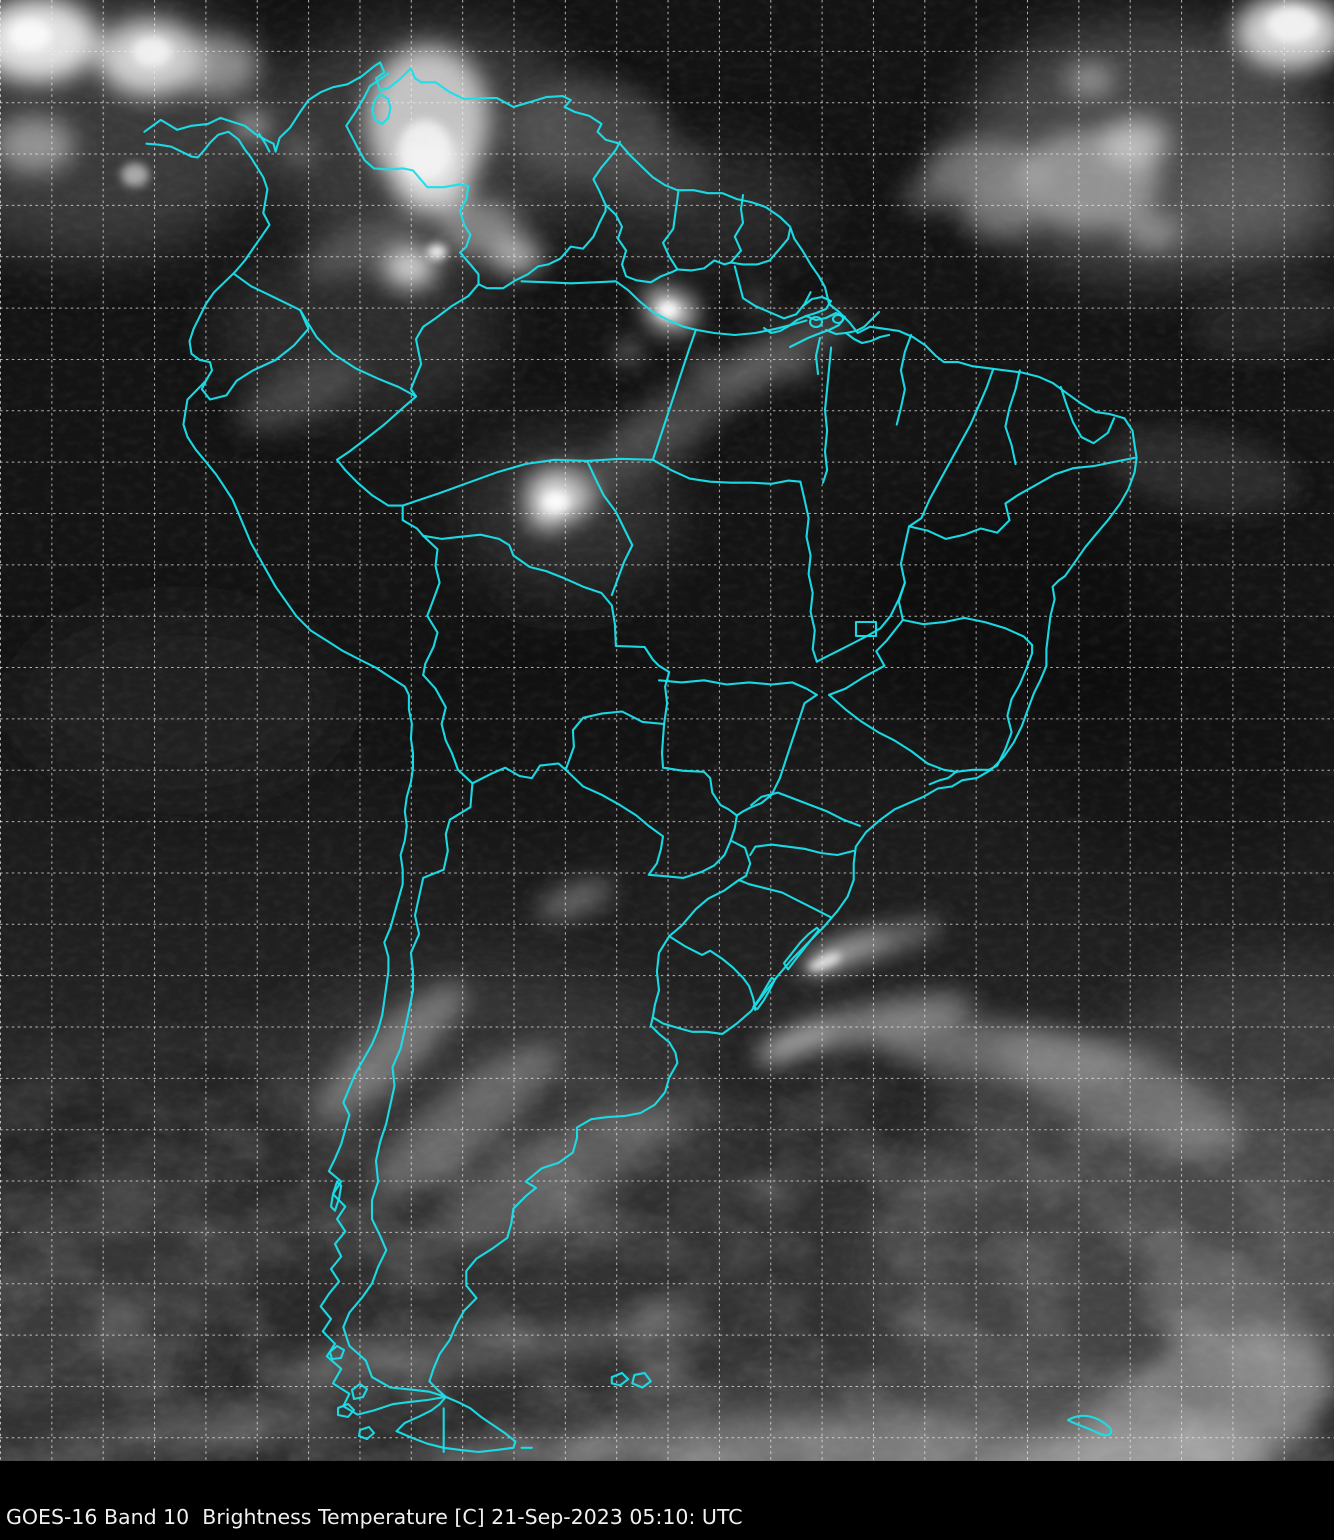 This screenshot has width=1334, height=1540. What do you see at coordinates (546, 629) in the screenshot?
I see `border-bolivia-brazil` at bounding box center [546, 629].